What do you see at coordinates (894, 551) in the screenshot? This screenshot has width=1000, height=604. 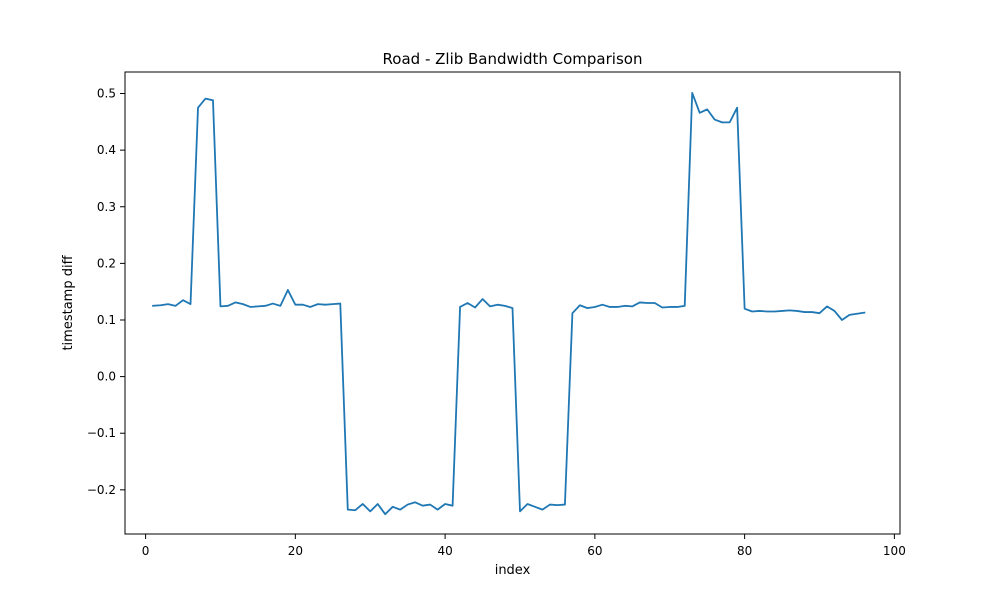 I see `x-tick-label: 100` at bounding box center [894, 551].